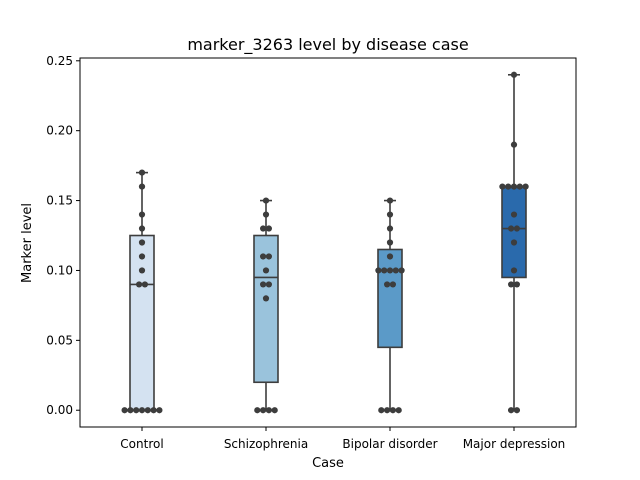 Image resolution: width=640 pixels, height=480 pixels. What do you see at coordinates (59, 270) in the screenshot?
I see `y-tick-label: 0.10` at bounding box center [59, 270].